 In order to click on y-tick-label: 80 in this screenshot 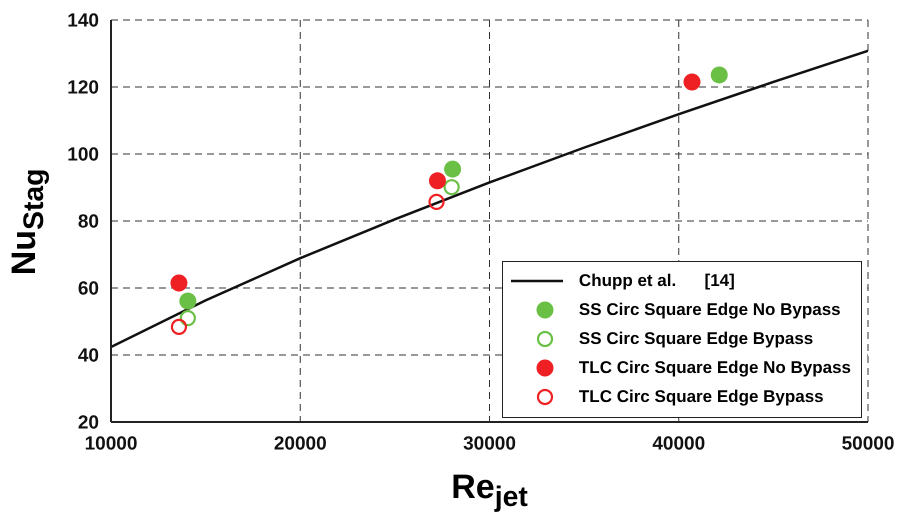, I will do `click(88, 222)`.